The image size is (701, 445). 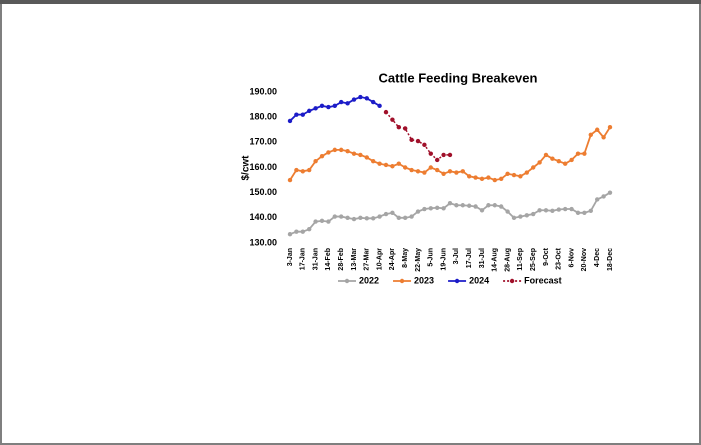 I want to click on x-tick-label: 14-Feb, so click(x=328, y=259).